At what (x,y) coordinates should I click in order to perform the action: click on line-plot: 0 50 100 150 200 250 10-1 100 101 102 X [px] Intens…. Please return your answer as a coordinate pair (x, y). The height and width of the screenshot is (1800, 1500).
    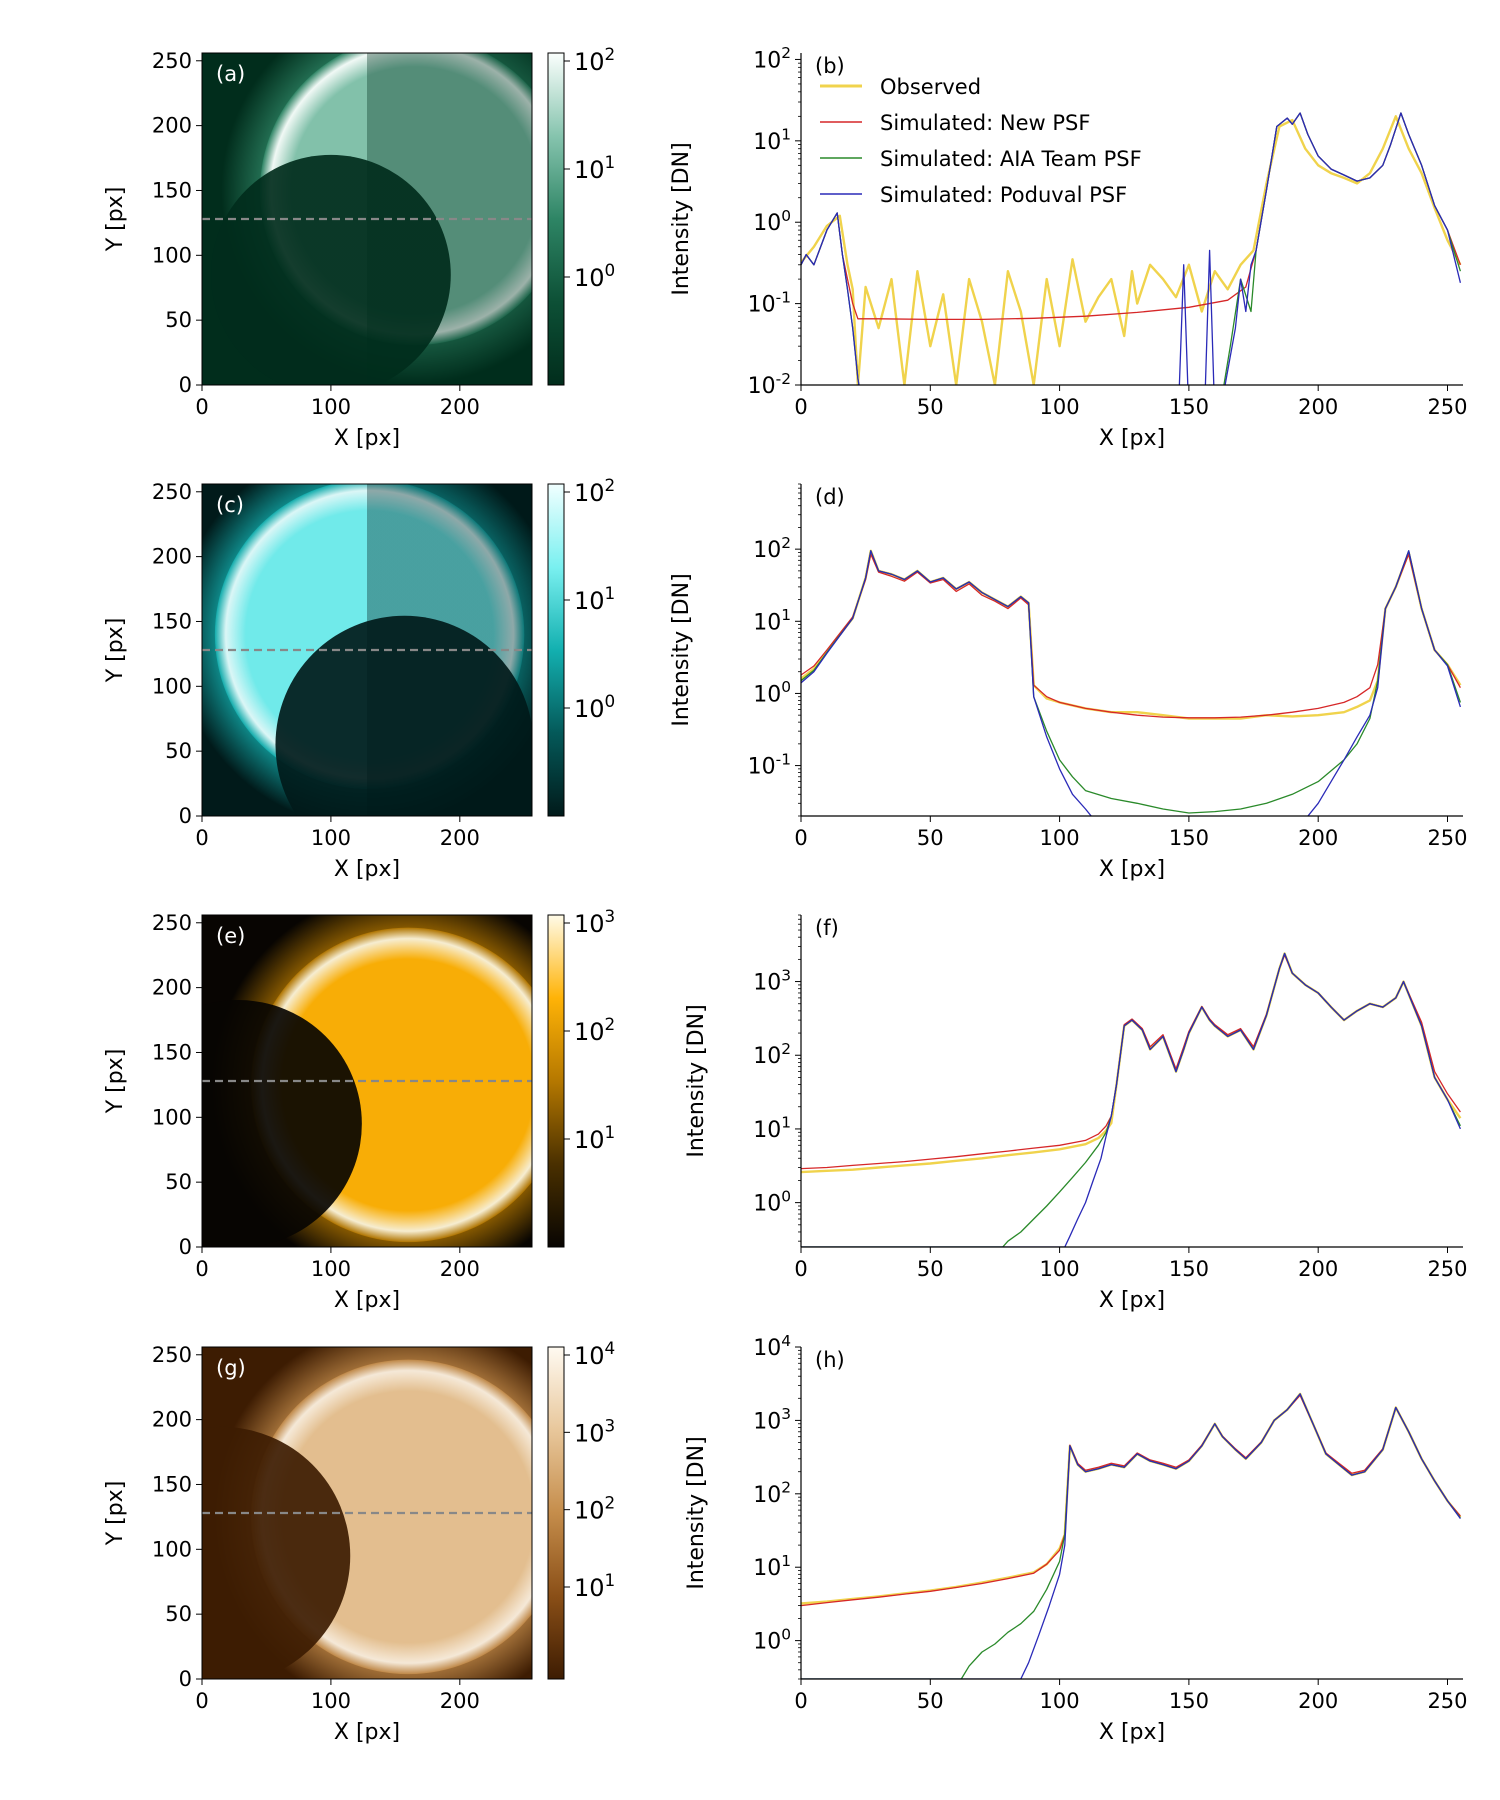
    Looking at the image, I should click on (1068, 682).